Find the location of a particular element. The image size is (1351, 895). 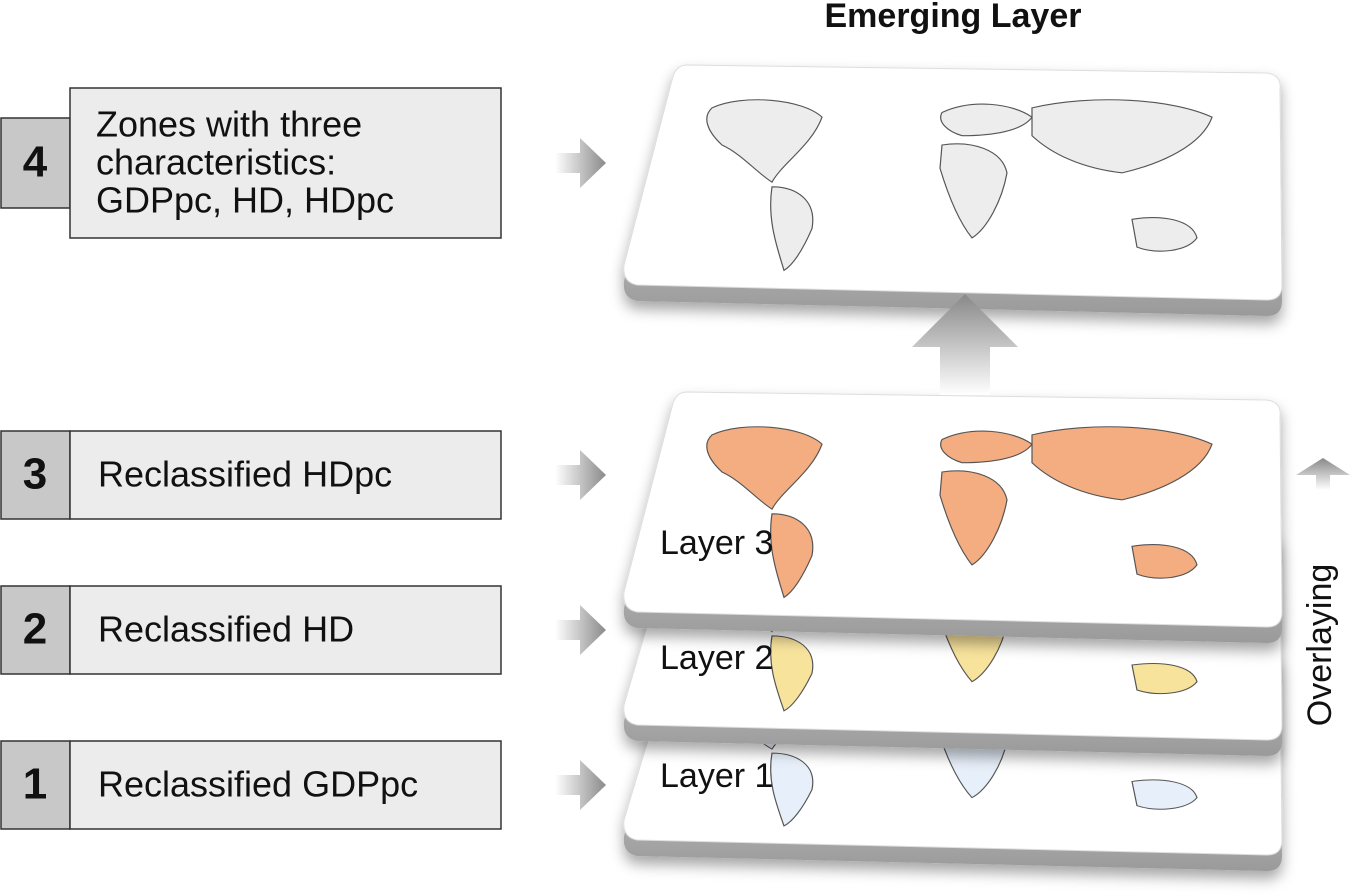

step-number: 4 is located at coordinates (35, 162).